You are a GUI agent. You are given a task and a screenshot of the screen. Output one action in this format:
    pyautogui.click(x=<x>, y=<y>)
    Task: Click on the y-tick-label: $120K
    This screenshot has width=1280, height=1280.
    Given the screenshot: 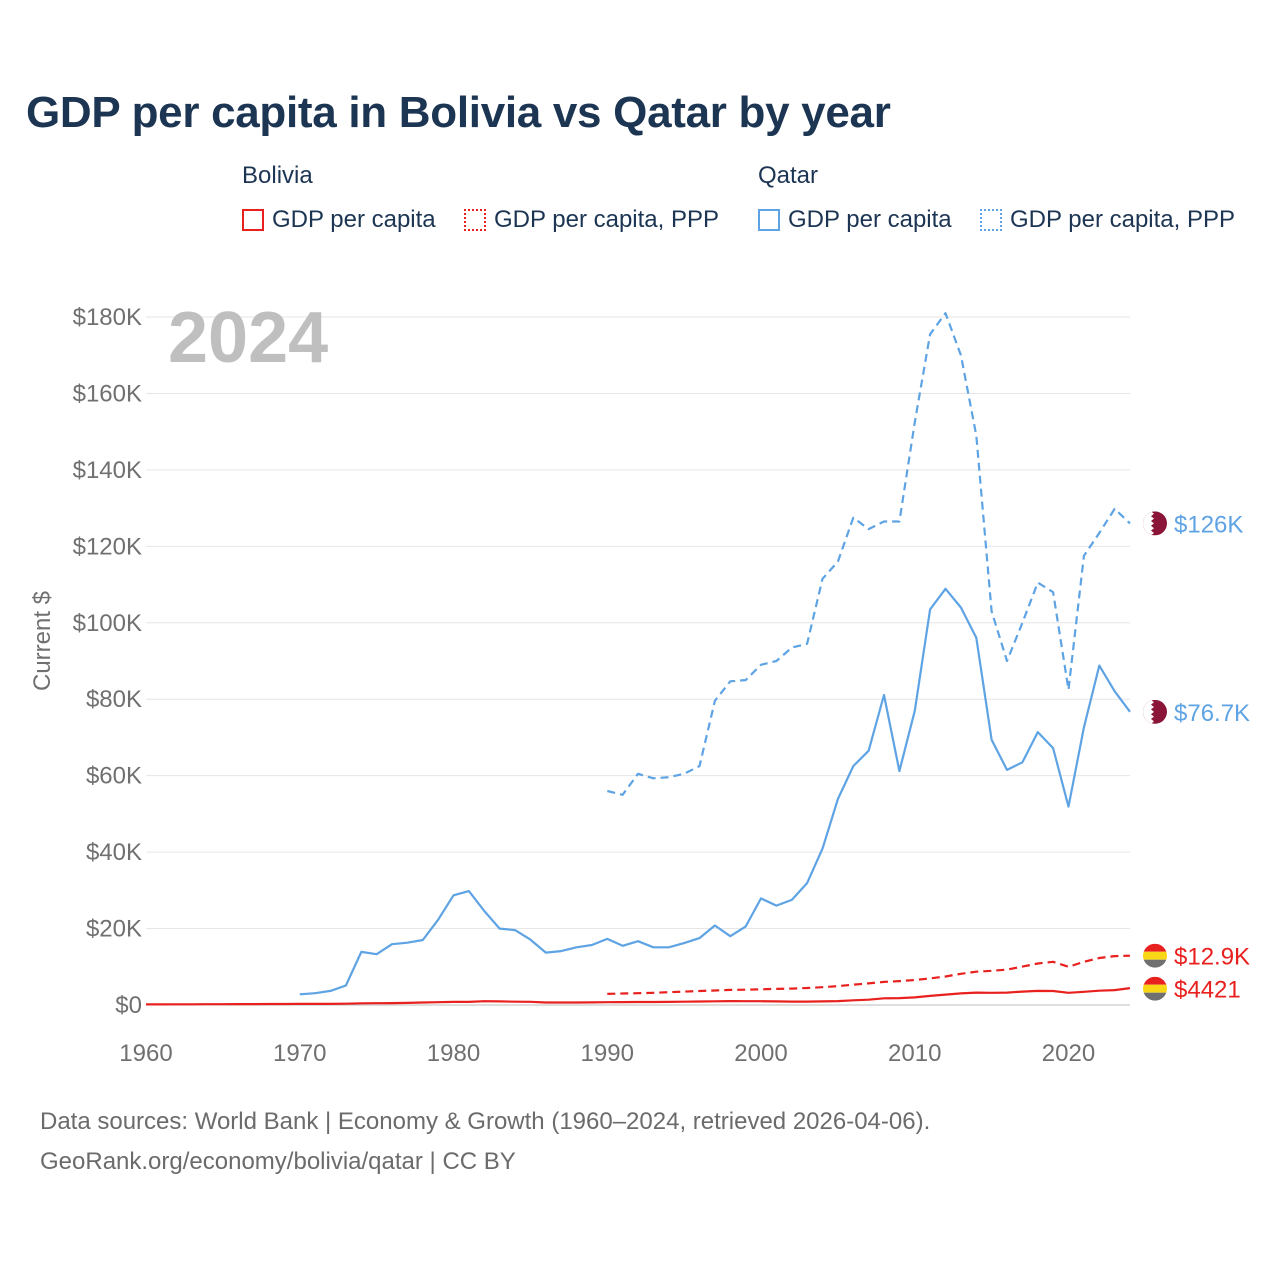 What is the action you would take?
    pyautogui.click(x=107, y=546)
    